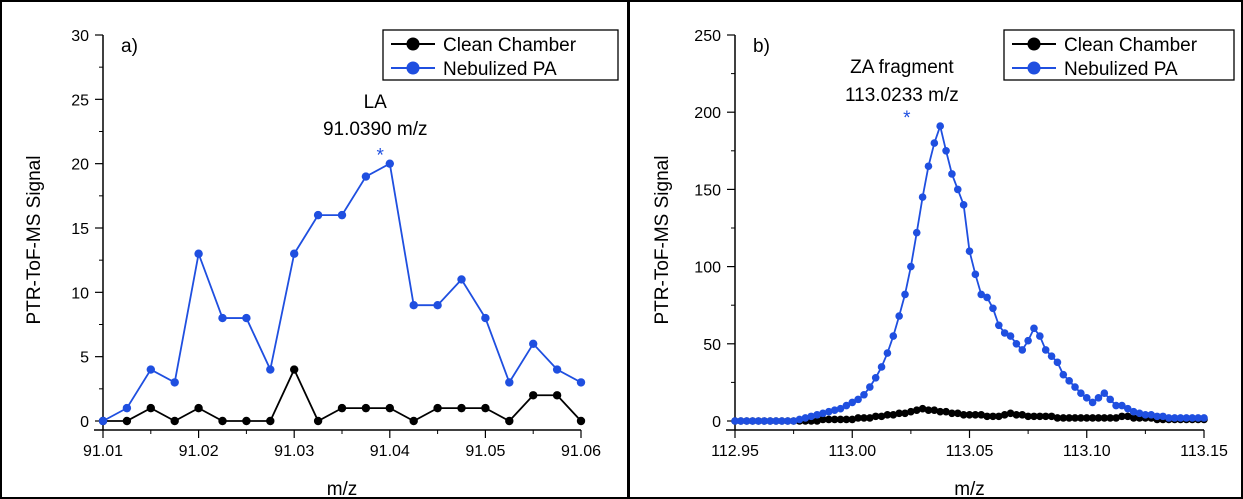 The width and height of the screenshot is (1243, 499). What do you see at coordinates (852, 451) in the screenshot?
I see `x-tick-label: 113.00` at bounding box center [852, 451].